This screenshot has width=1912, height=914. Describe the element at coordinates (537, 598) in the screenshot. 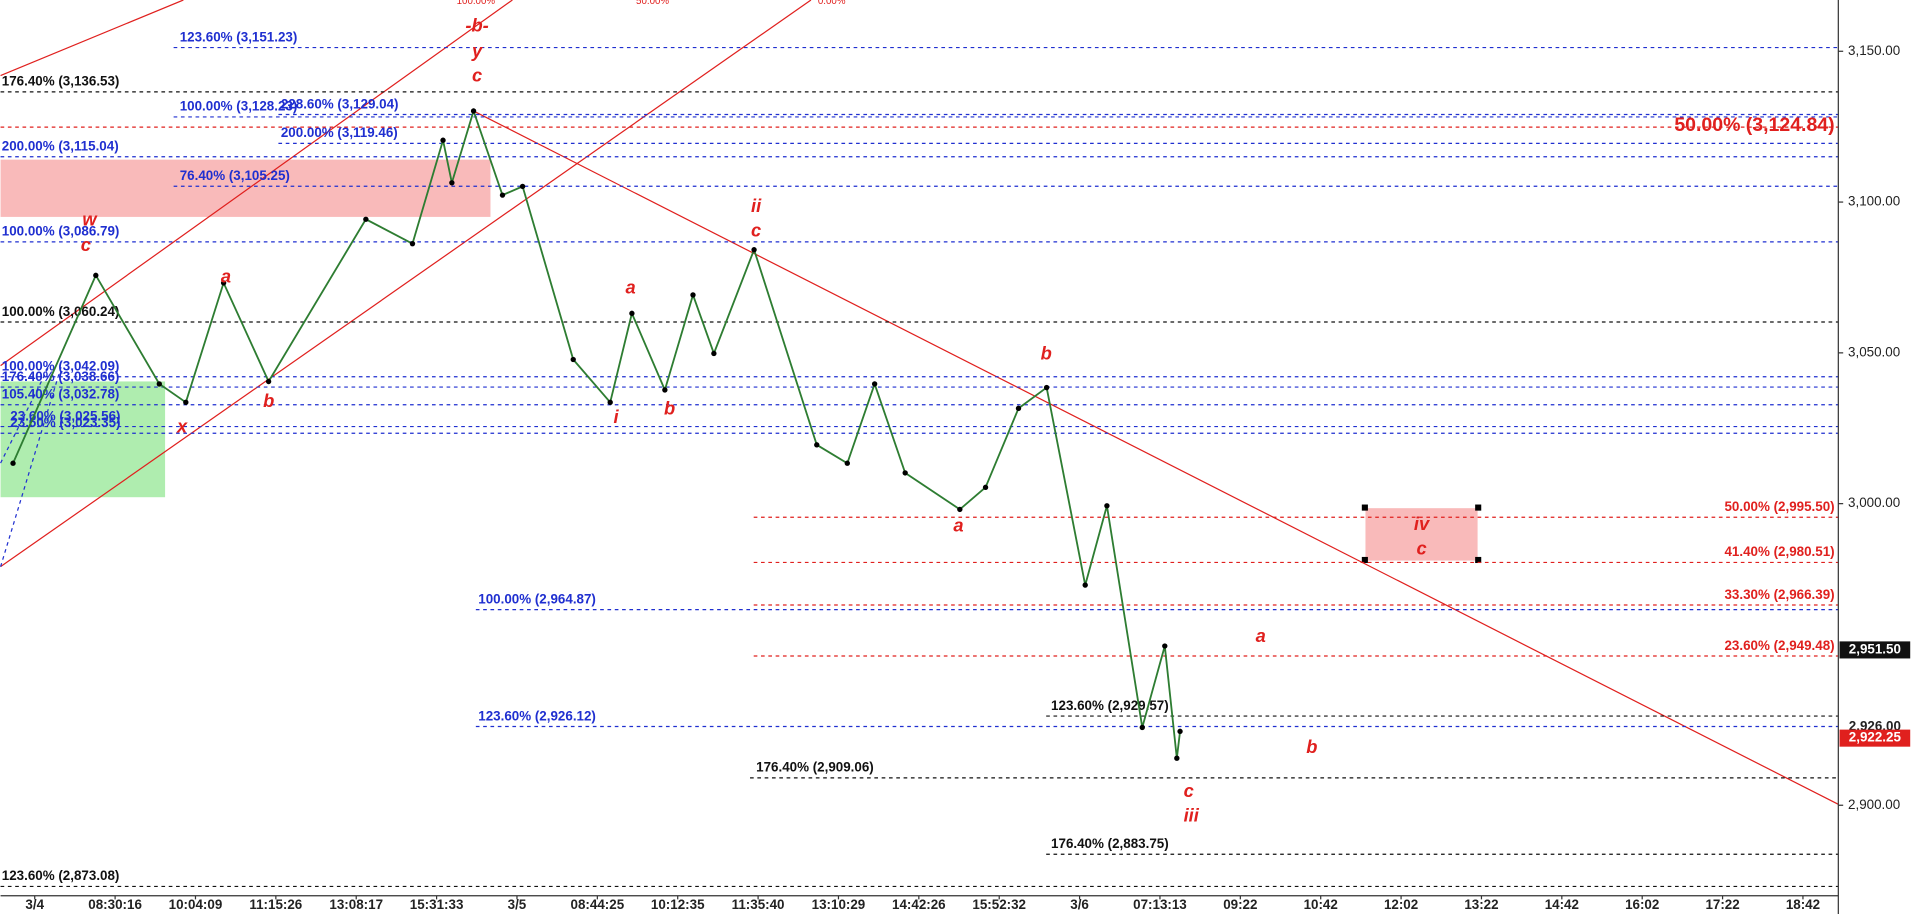

I see `level-label: 100.00% (2,964.87)` at that location.